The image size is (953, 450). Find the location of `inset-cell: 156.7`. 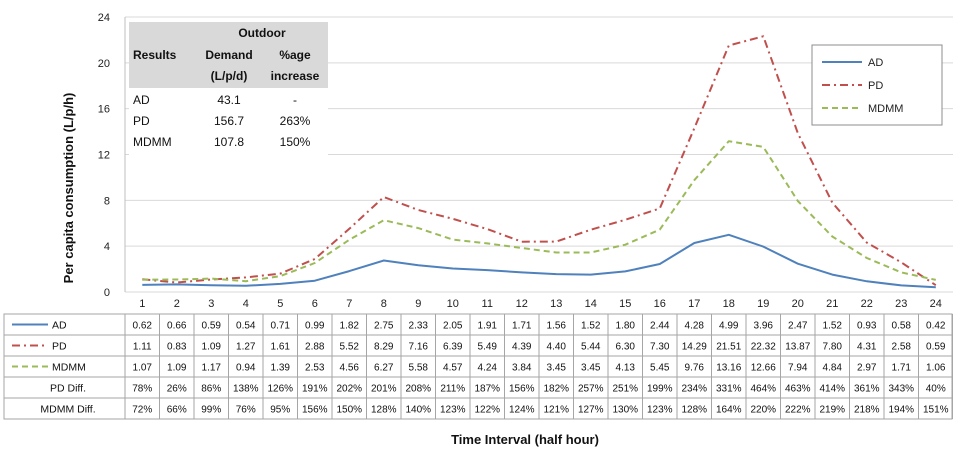

inset-cell: 156.7 is located at coordinates (229, 121).